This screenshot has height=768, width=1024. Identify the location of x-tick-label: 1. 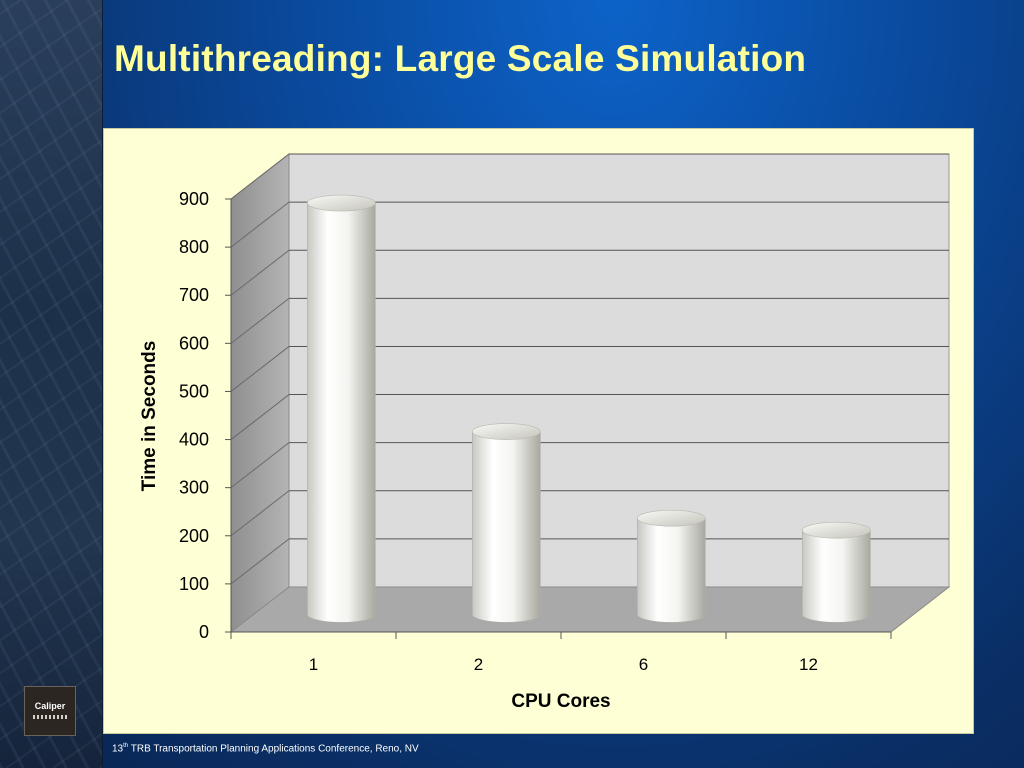
(313, 664).